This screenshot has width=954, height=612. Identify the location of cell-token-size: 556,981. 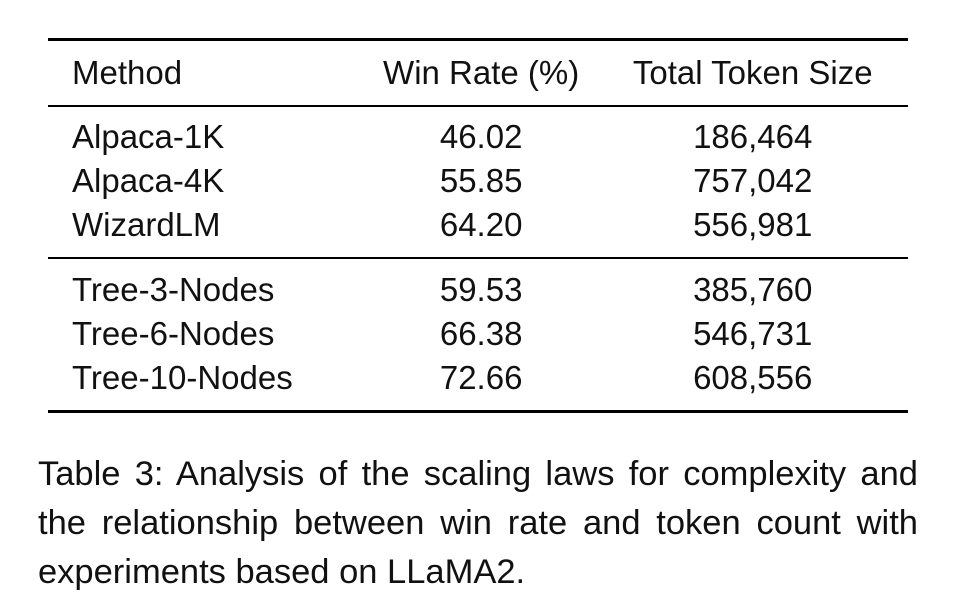
(753, 224).